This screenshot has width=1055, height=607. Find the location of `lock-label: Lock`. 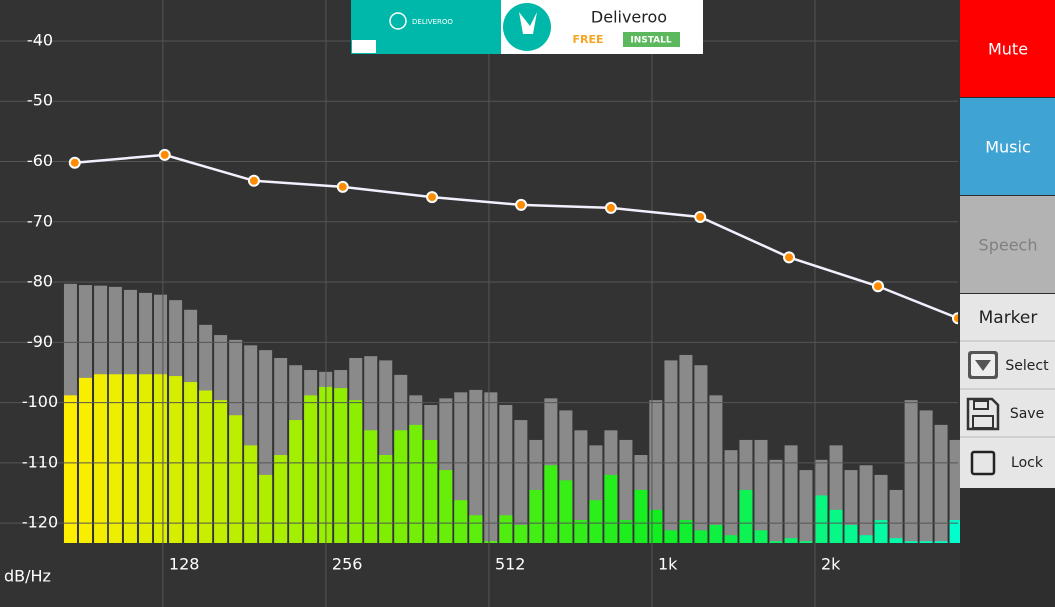

lock-label: Lock is located at coordinates (1027, 463).